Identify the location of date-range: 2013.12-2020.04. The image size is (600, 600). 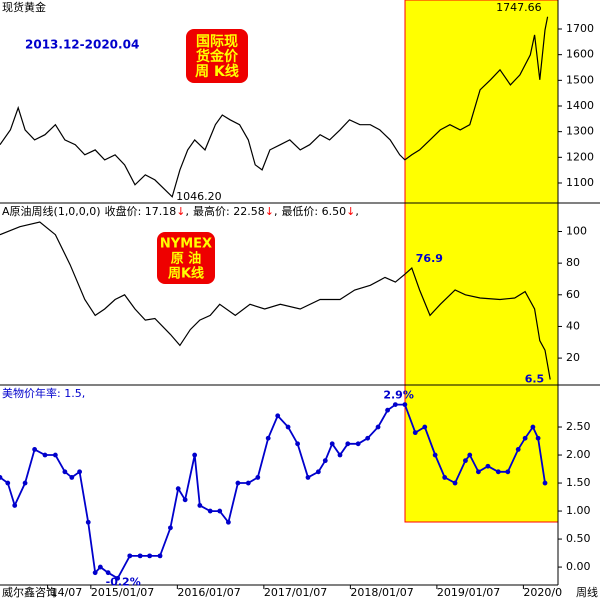
(82, 45).